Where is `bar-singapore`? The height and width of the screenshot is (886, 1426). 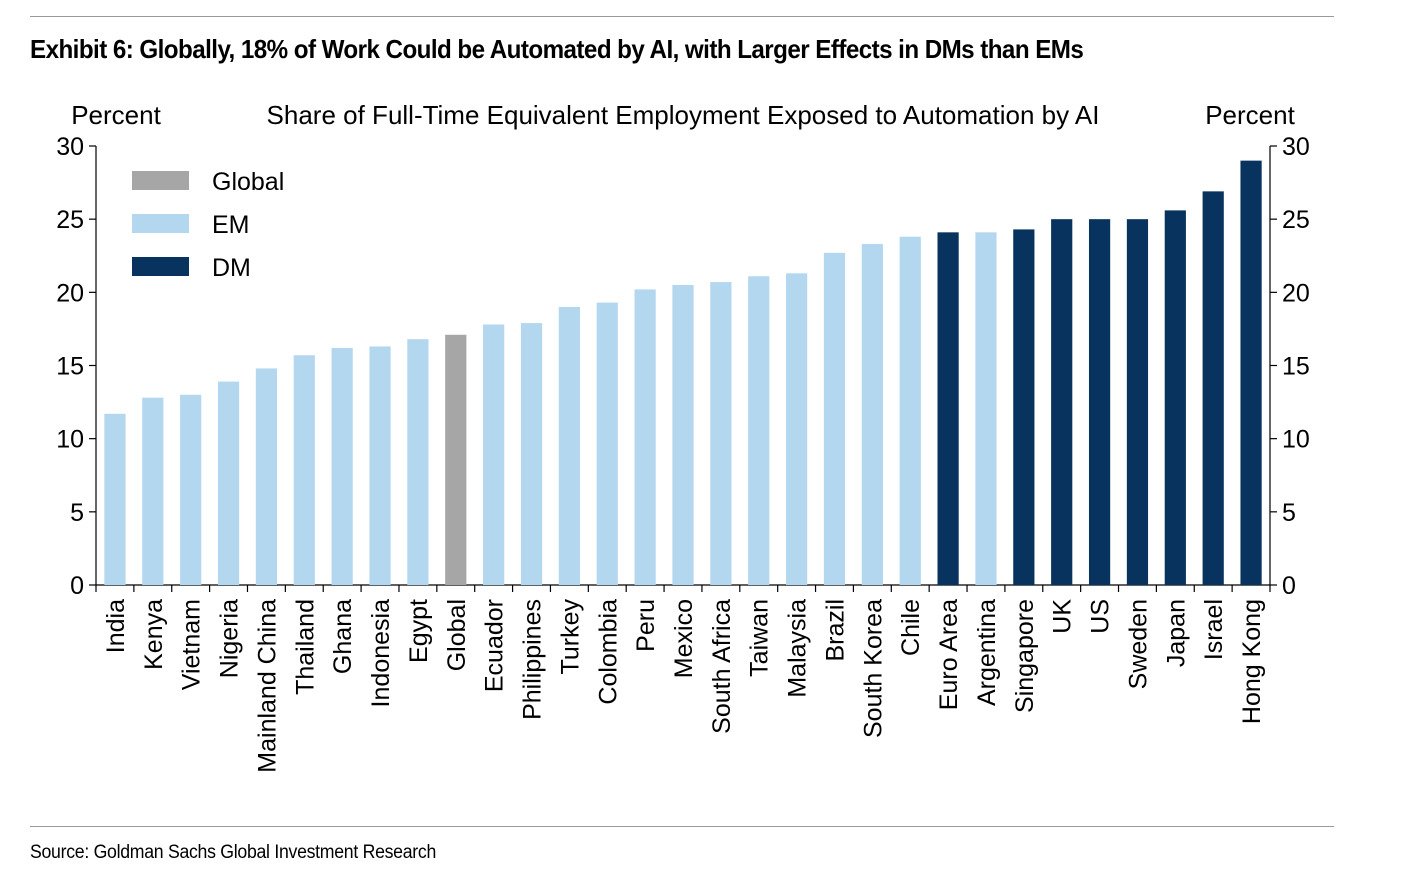 bar-singapore is located at coordinates (1024, 407).